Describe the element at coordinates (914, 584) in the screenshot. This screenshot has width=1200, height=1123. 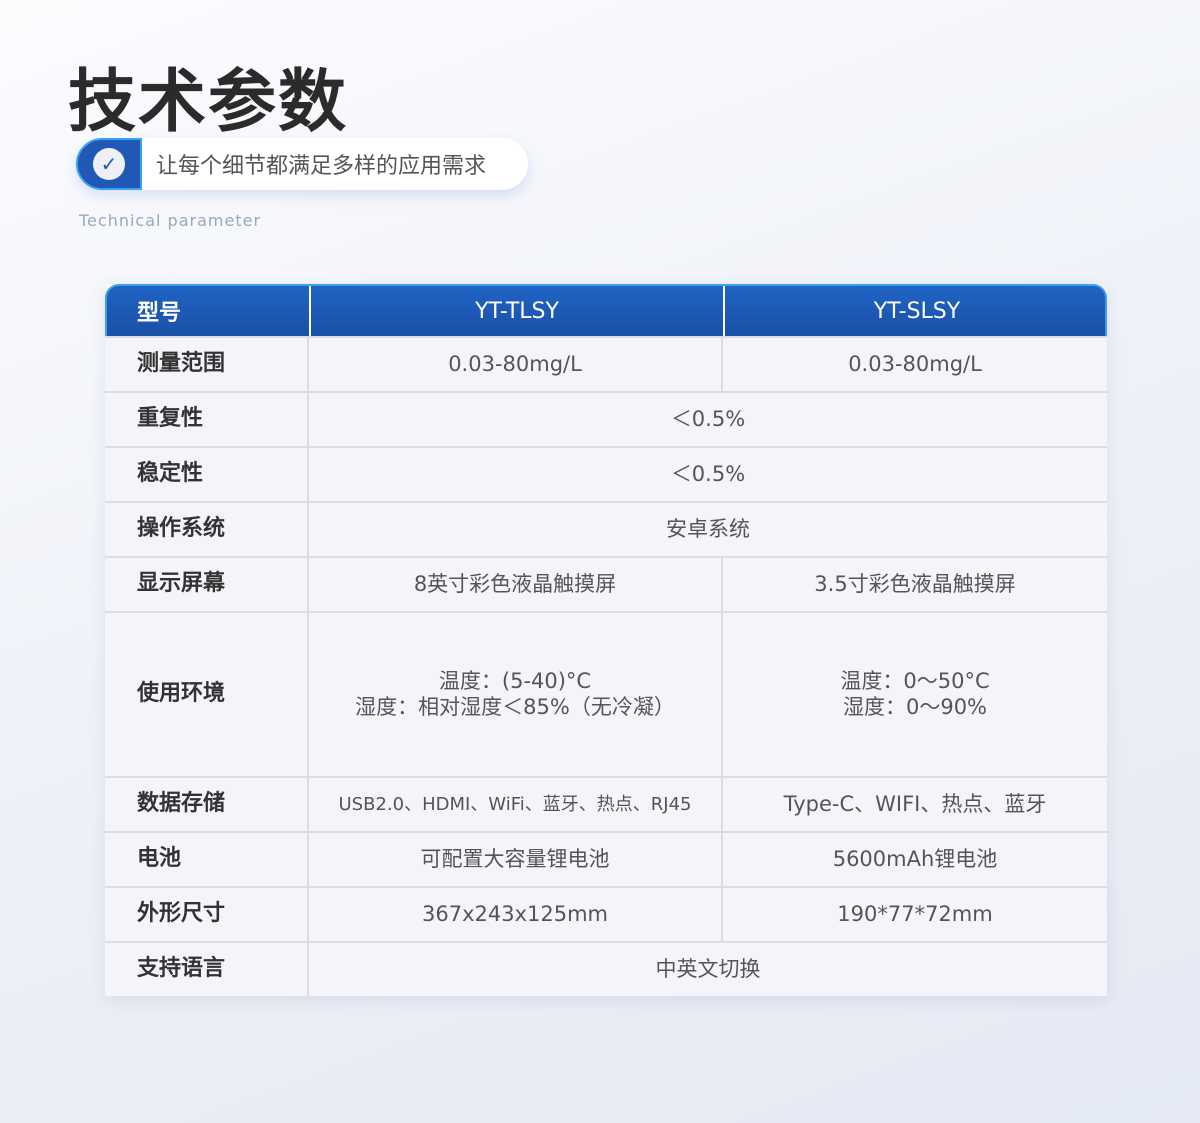
I see `cell: 3.5寸彩色液晶触摸屏` at that location.